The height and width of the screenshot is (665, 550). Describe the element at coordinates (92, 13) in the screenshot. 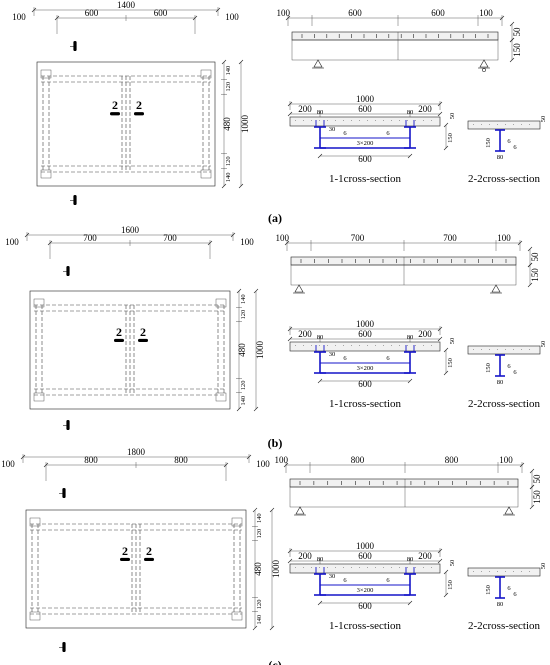

I see `span-left-label: 600` at that location.